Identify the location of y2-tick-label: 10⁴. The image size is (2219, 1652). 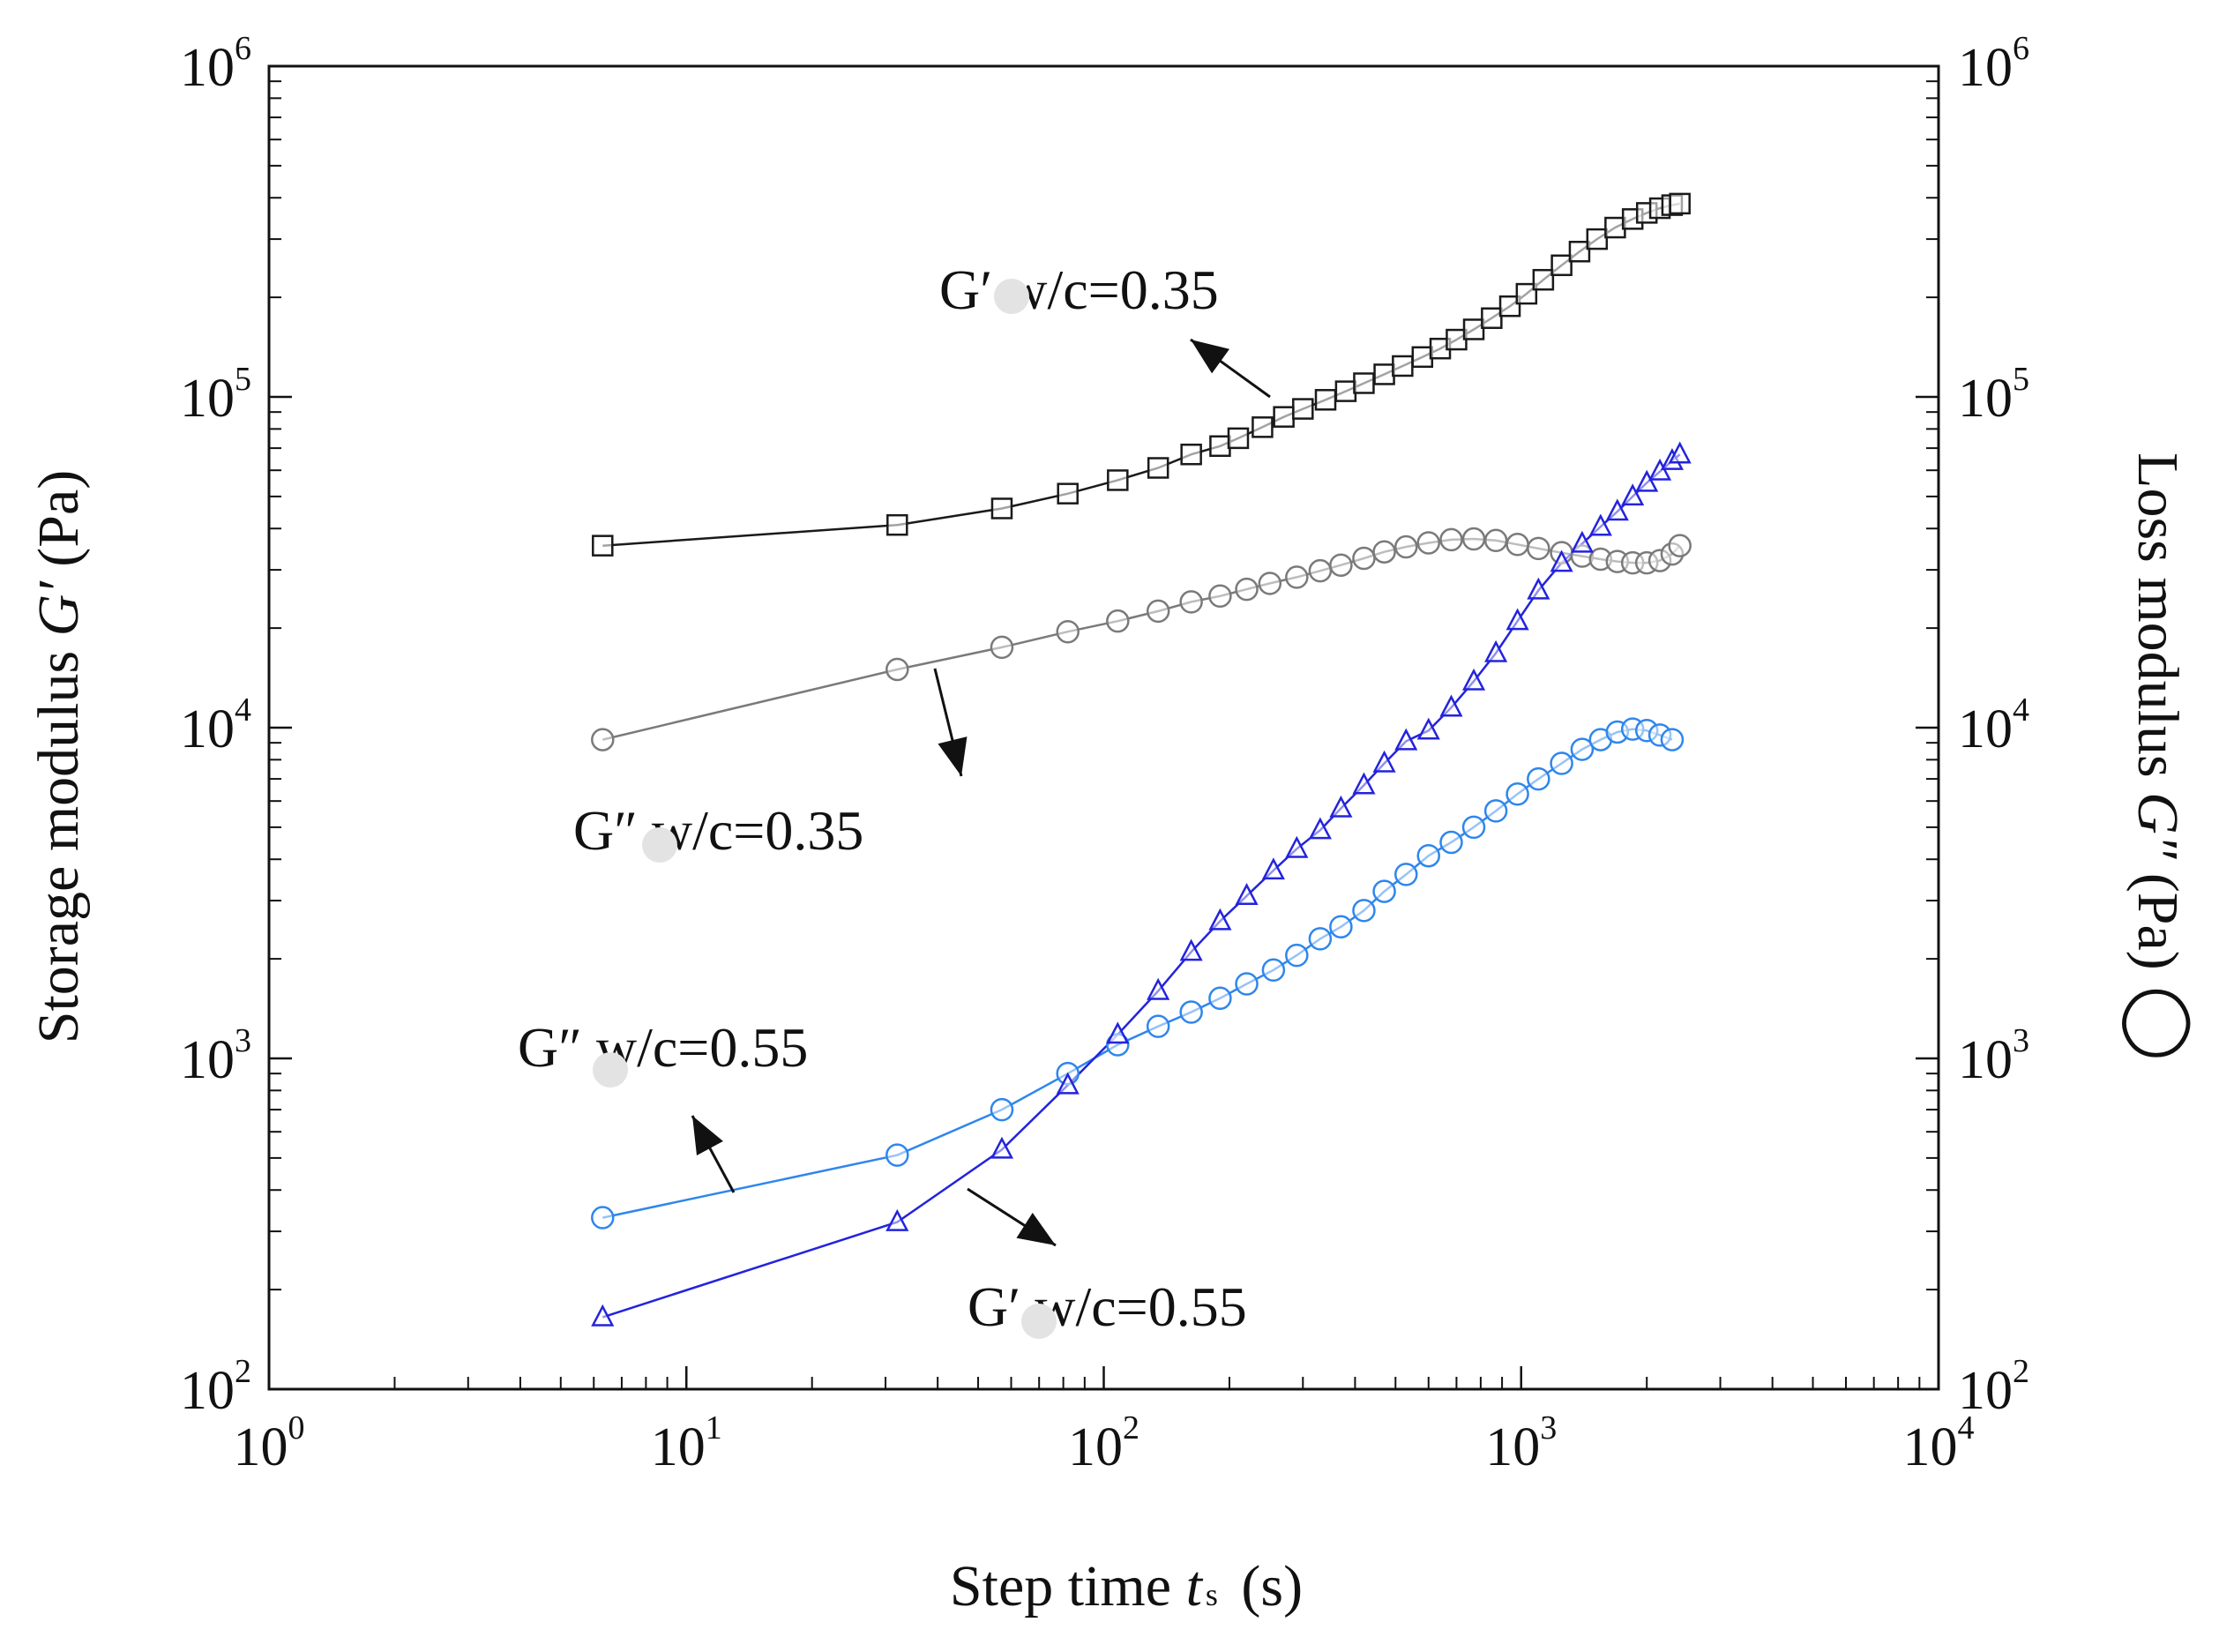
(1993, 725).